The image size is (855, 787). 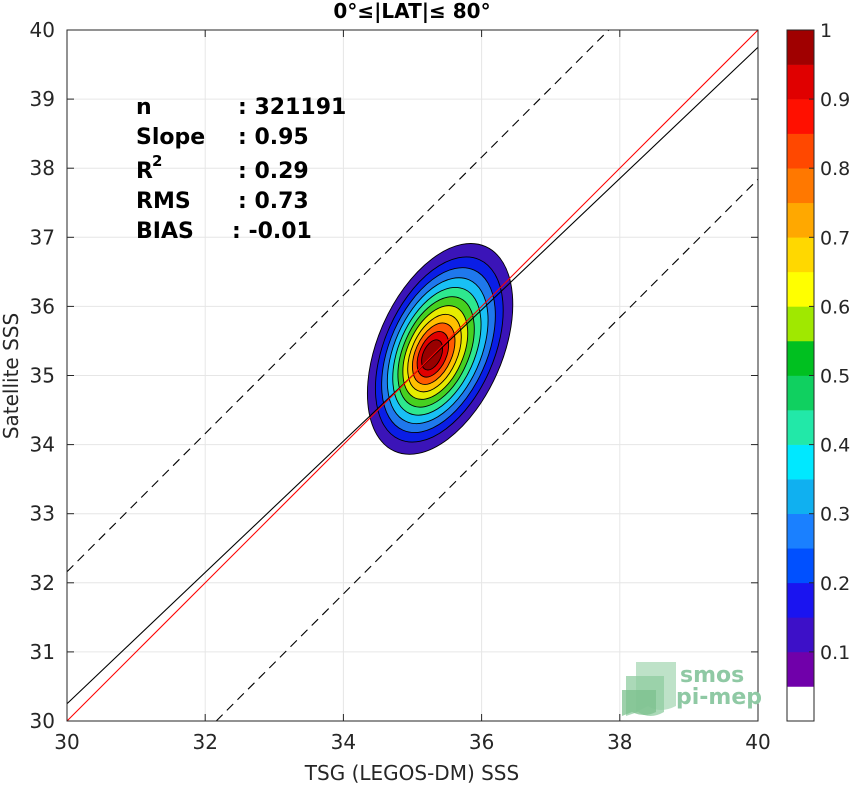 What do you see at coordinates (835, 238) in the screenshot?
I see `colorbar-tick-label: 0.7` at bounding box center [835, 238].